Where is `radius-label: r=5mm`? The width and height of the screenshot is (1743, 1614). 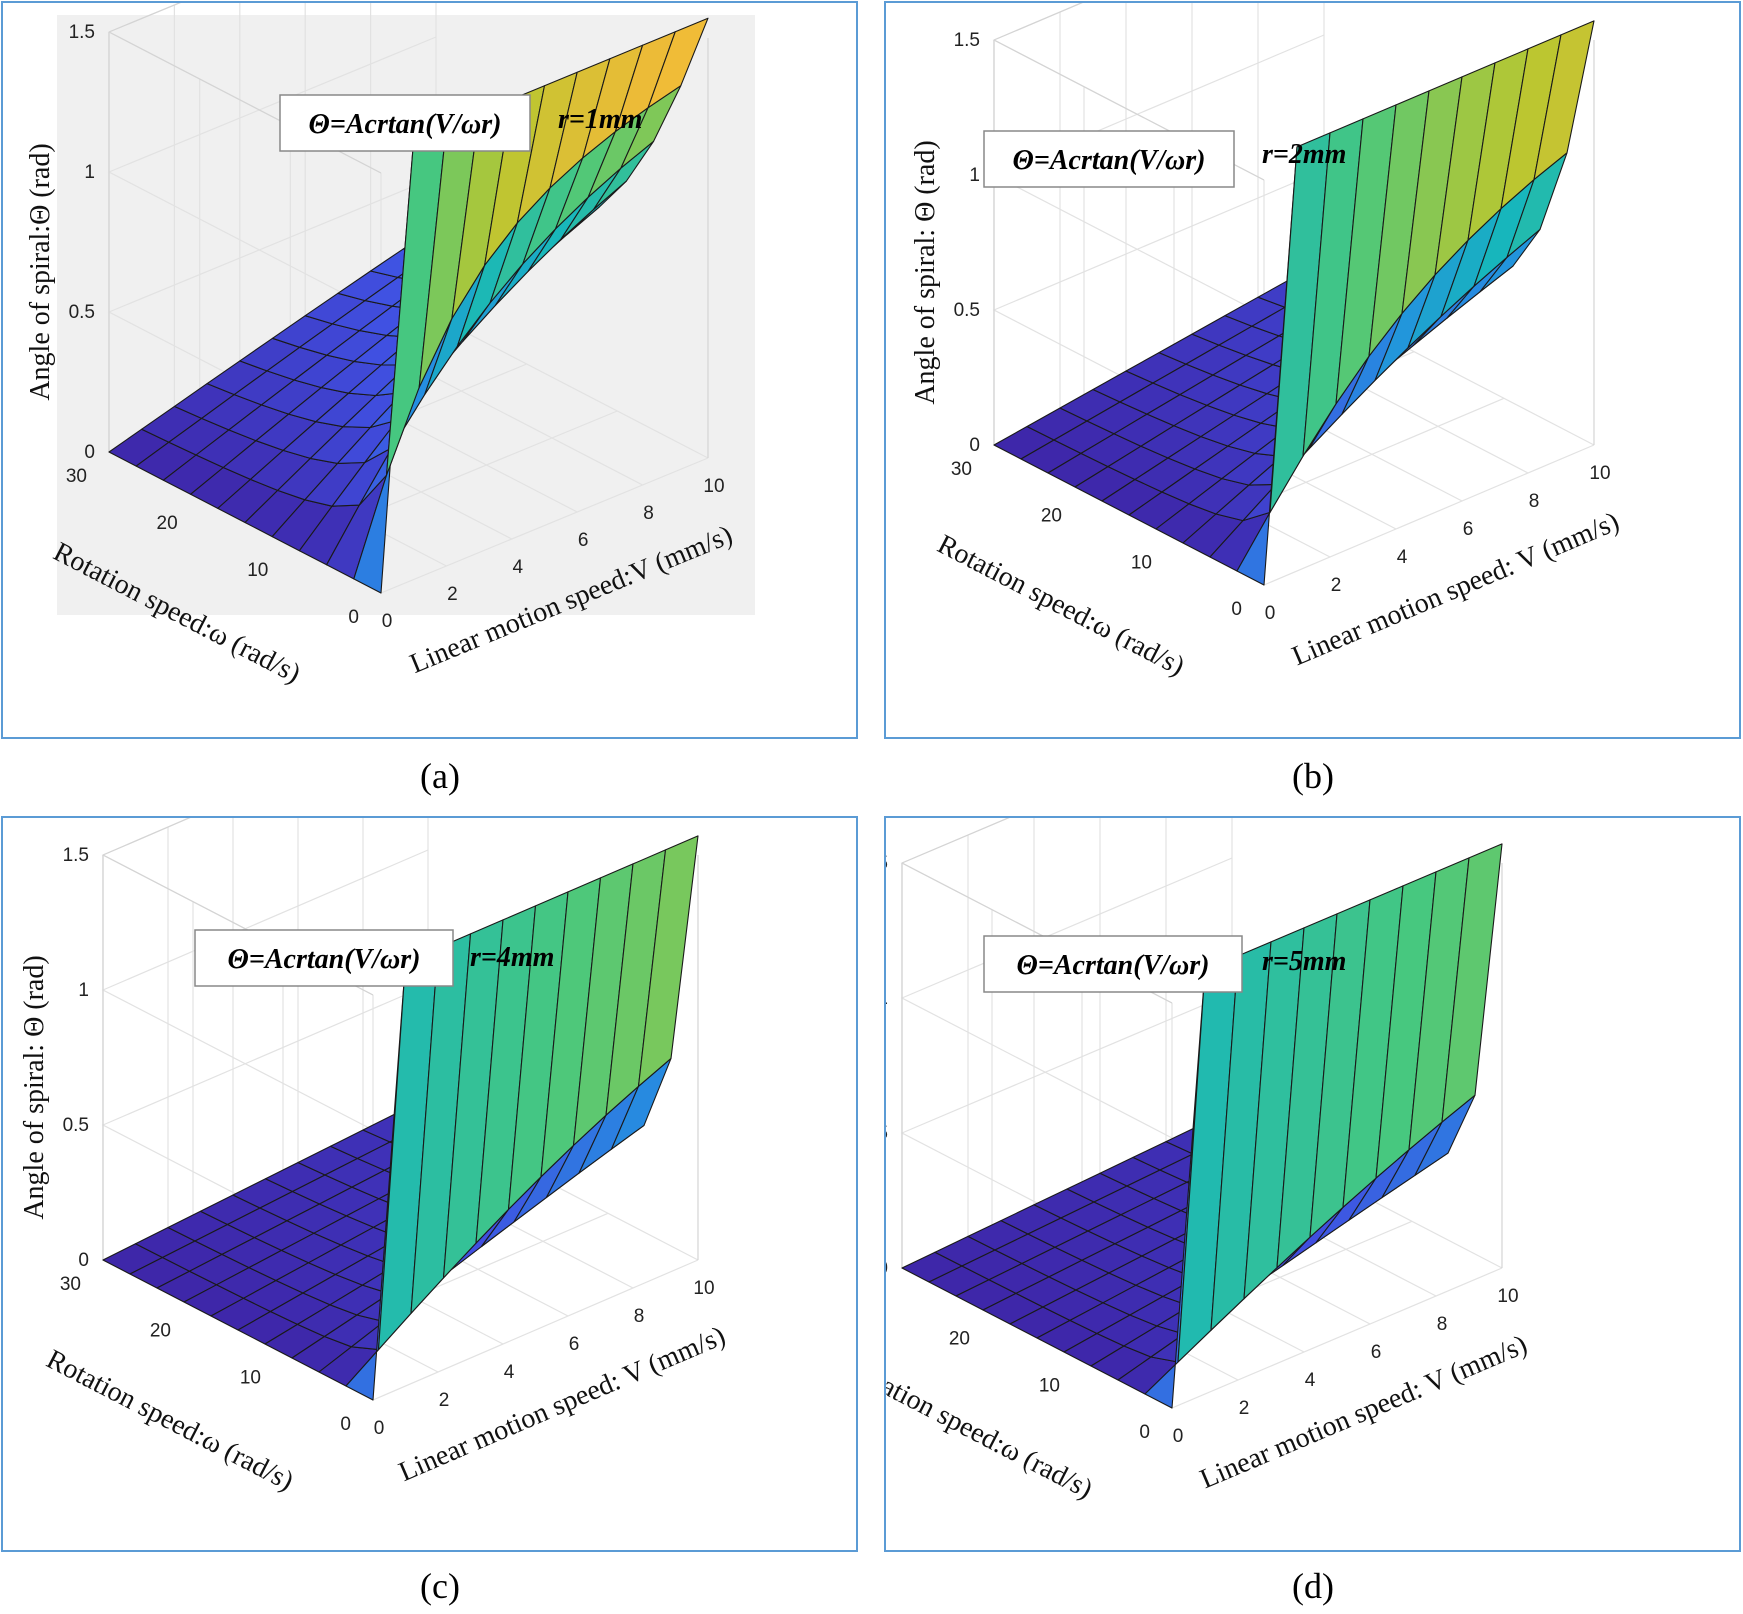 radius-label: r=5mm is located at coordinates (1304, 961).